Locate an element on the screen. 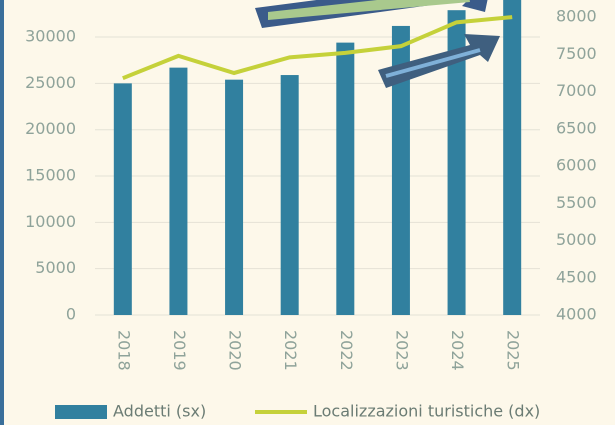 Image resolution: width=615 pixels, height=425 pixels. arrow-decoration is located at coordinates (371, 14).